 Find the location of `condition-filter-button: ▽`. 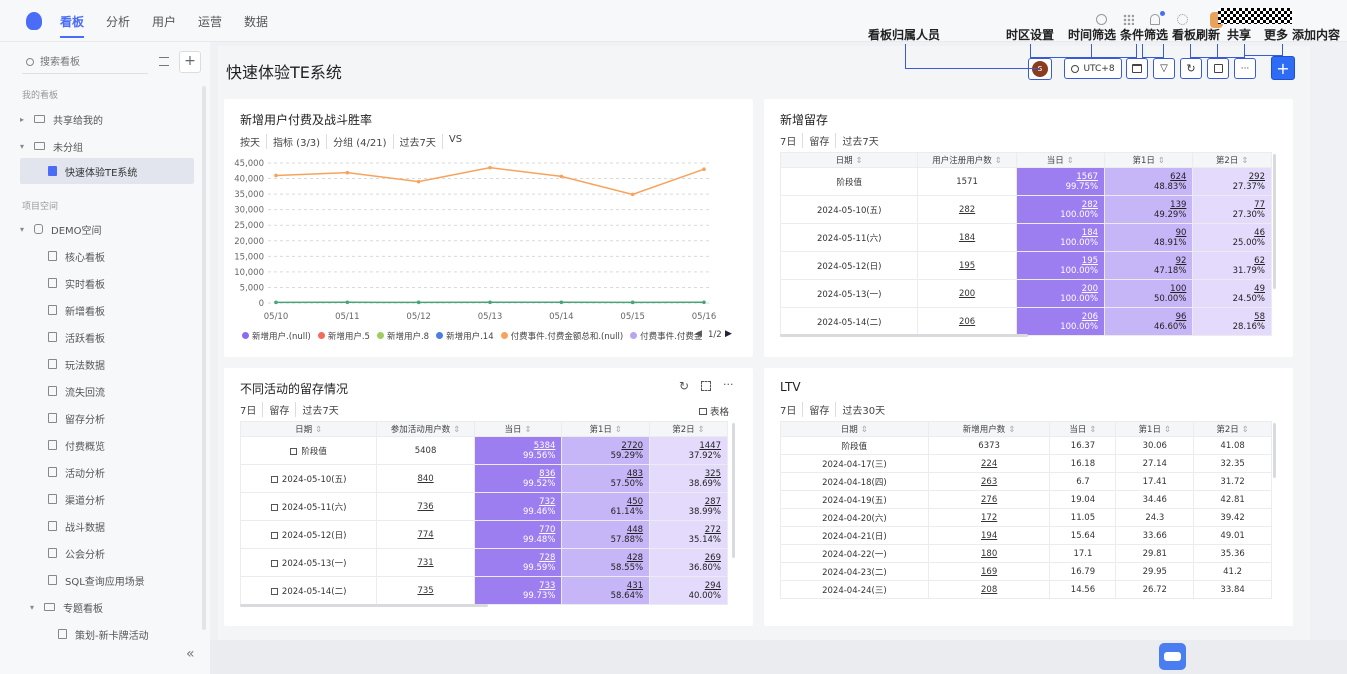

condition-filter-button: ▽ is located at coordinates (1164, 68).